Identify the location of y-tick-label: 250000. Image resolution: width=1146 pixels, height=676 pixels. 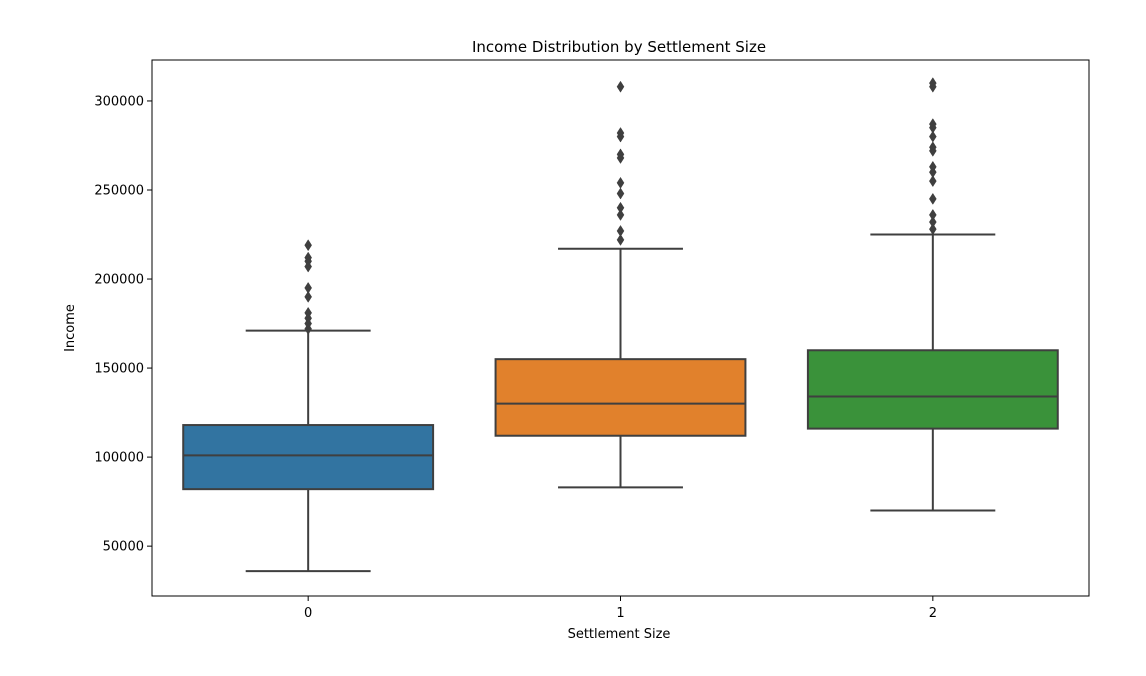
(119, 190).